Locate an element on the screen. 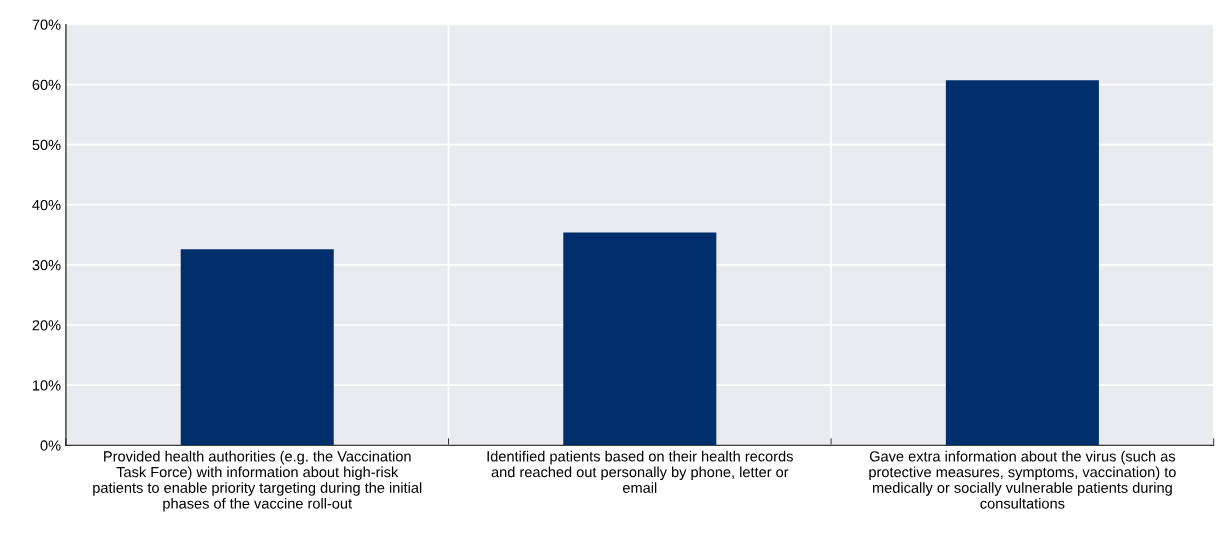 The width and height of the screenshot is (1221, 543). x-tick-label: Provided health authorities (e.g. the Vaccination Task Force) with information about high-risk patients to enable priority targeting during the initial phases of the vaccine roll-out is located at coordinates (257, 481).